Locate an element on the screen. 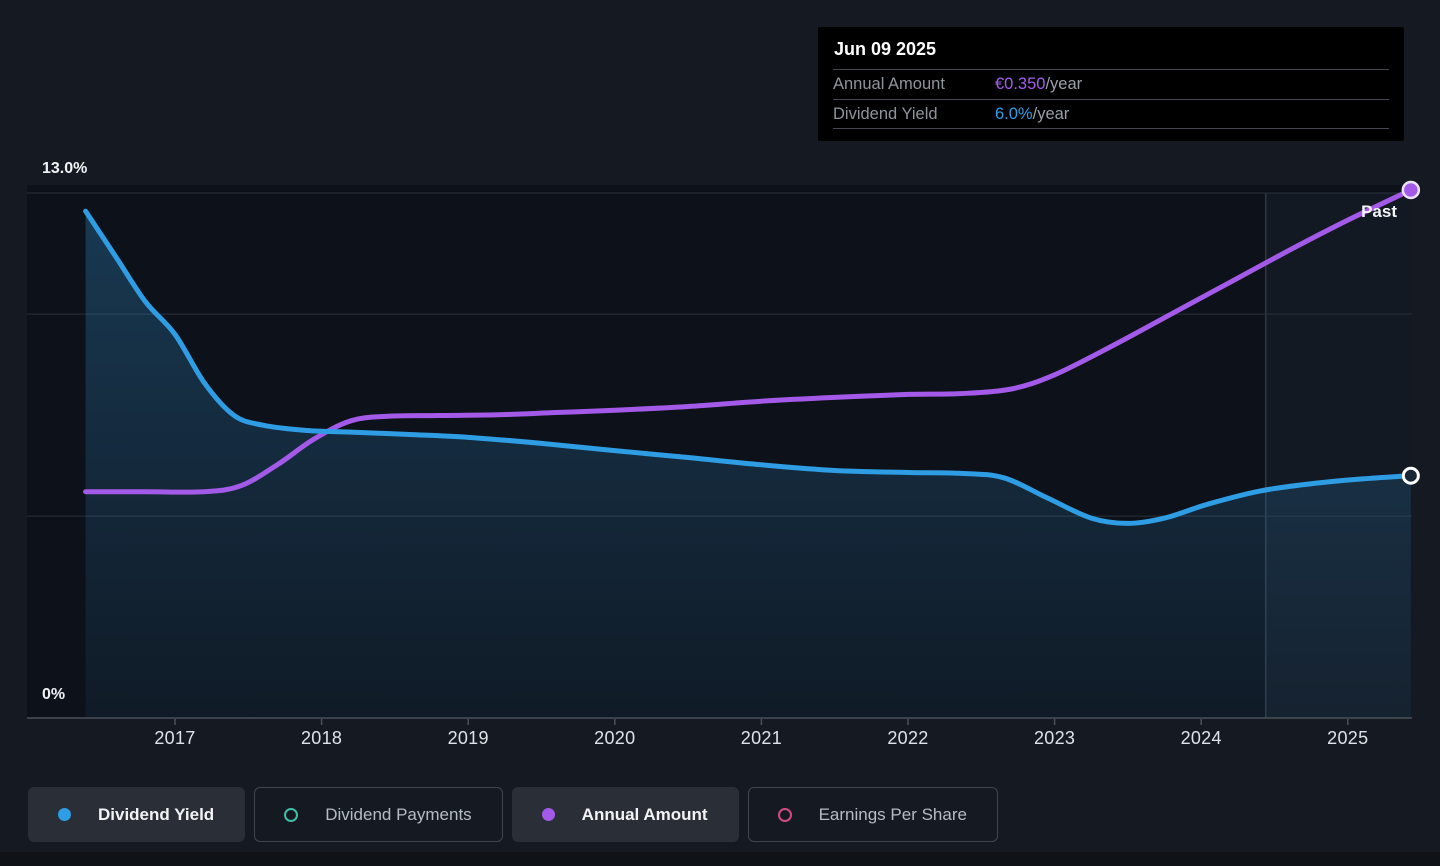 The width and height of the screenshot is (1440, 866). bottom-divider is located at coordinates (720, 859).